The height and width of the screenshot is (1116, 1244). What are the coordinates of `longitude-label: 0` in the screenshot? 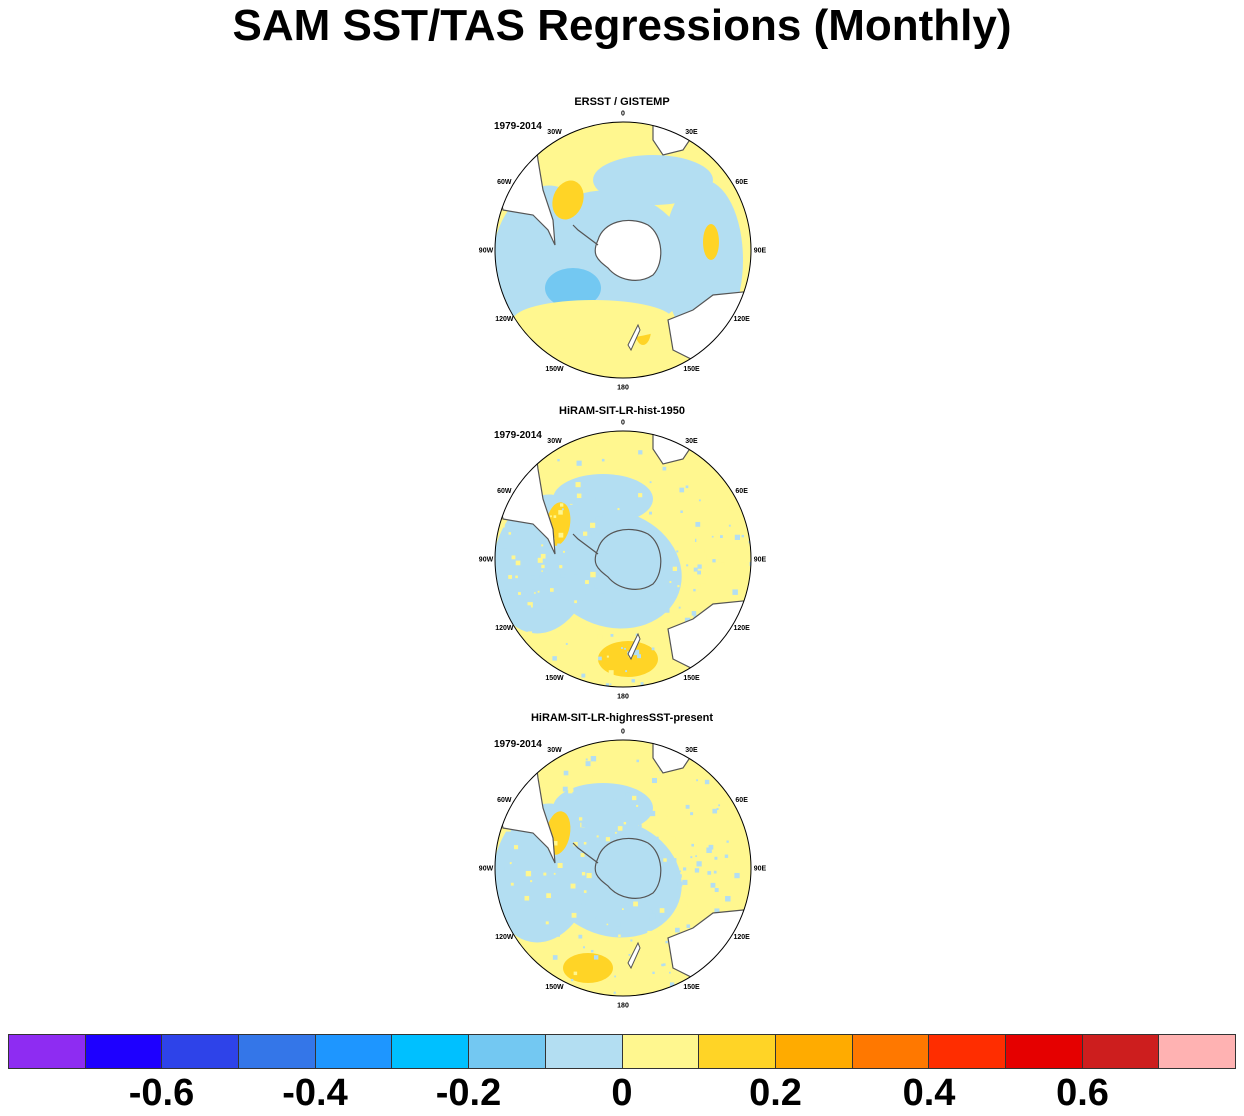 It's located at (623, 423).